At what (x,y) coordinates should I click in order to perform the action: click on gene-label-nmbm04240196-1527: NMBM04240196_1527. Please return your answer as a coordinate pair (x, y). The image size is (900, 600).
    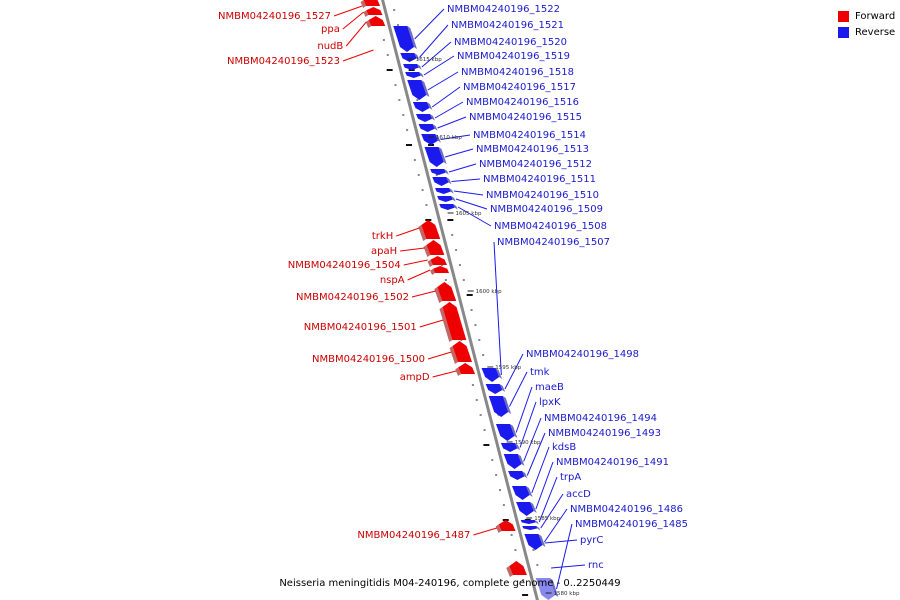
    Looking at the image, I should click on (274, 16).